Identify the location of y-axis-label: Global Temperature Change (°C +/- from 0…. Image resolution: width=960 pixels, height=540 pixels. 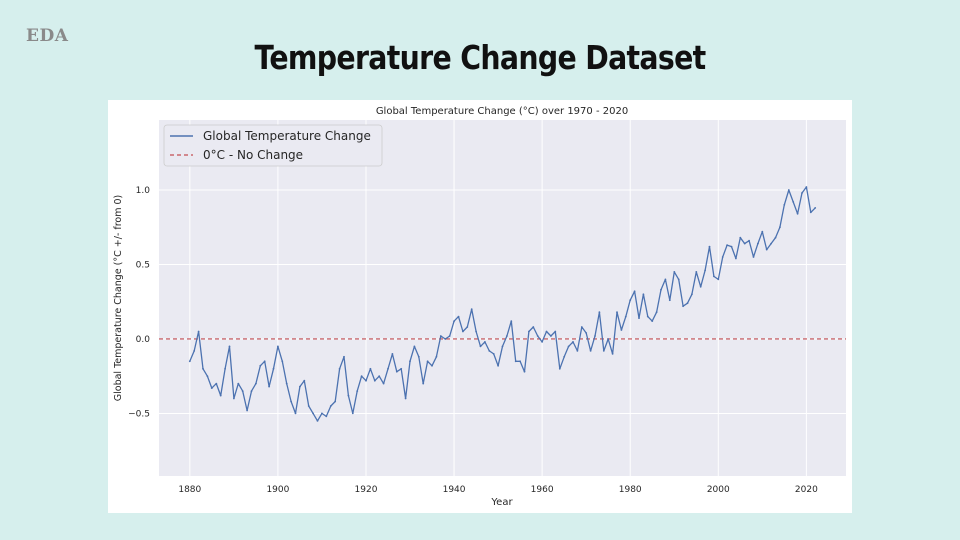
(118, 298).